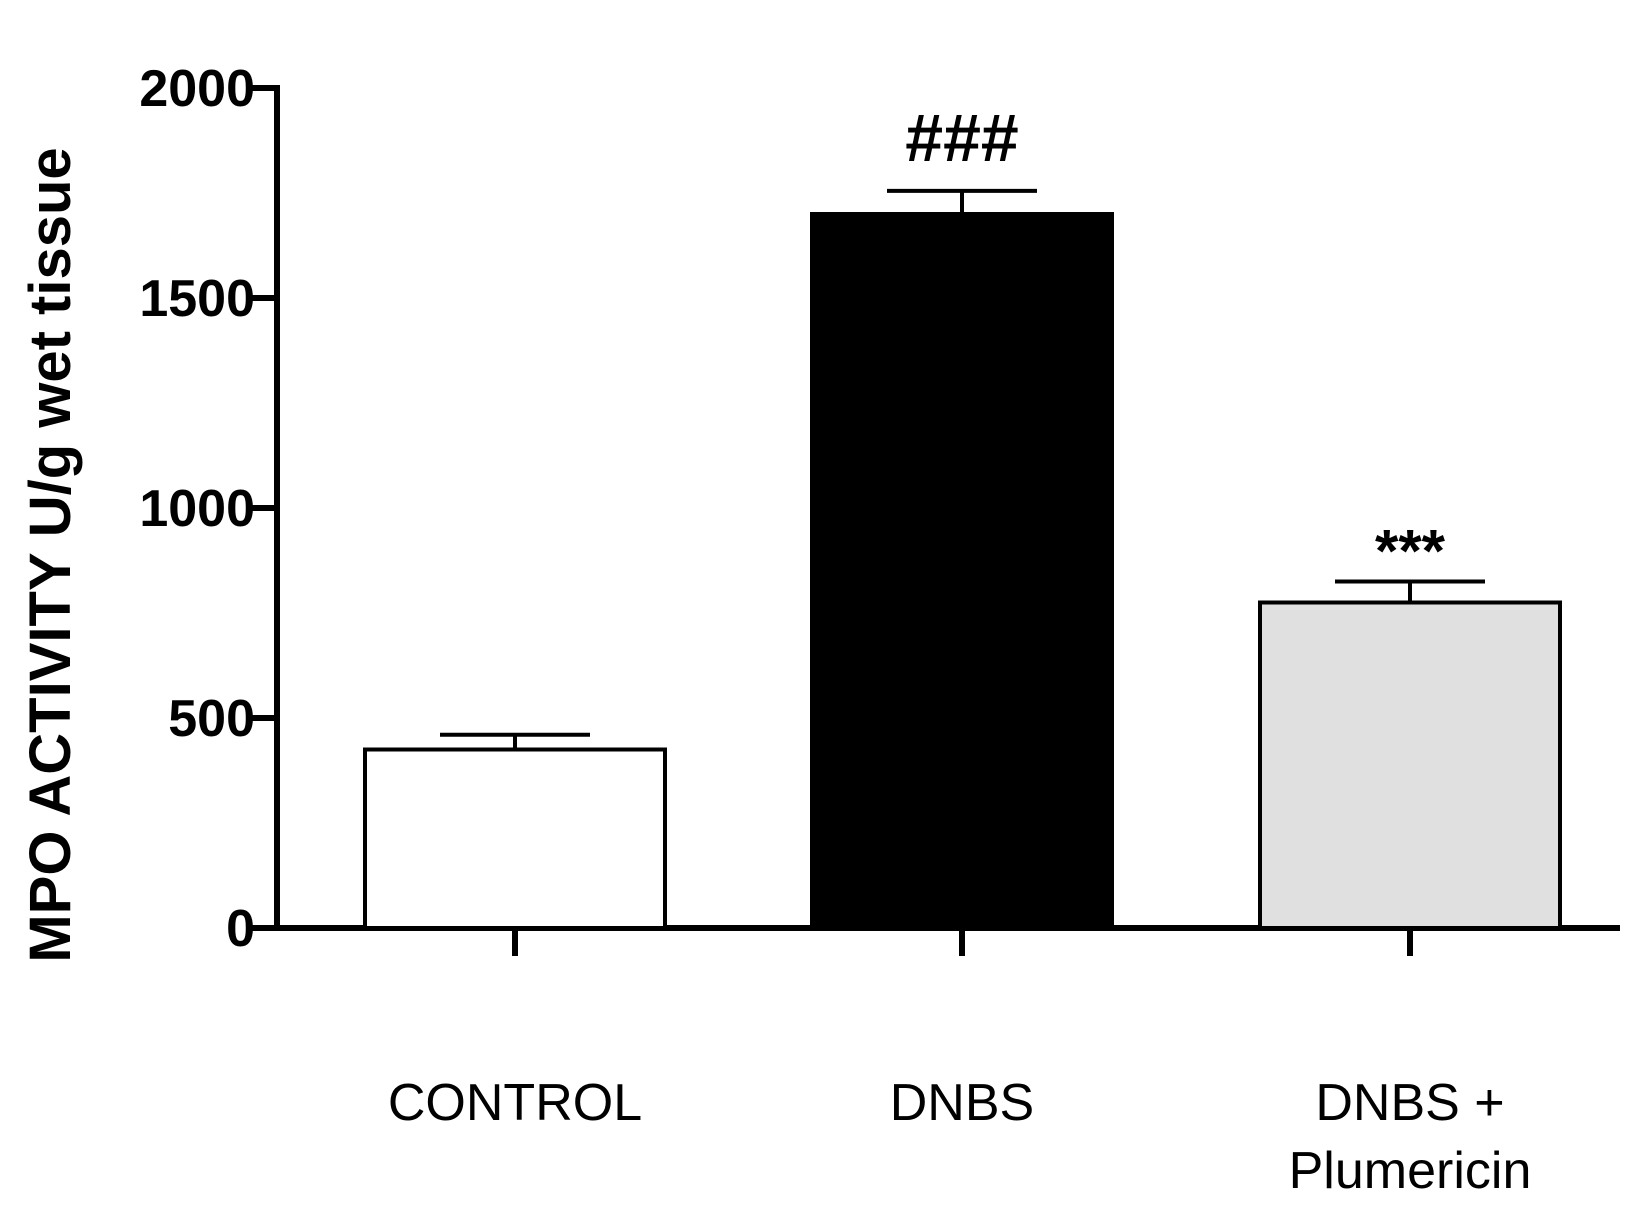 The width and height of the screenshot is (1647, 1214). I want to click on y-tick-label: 500, so click(211, 719).